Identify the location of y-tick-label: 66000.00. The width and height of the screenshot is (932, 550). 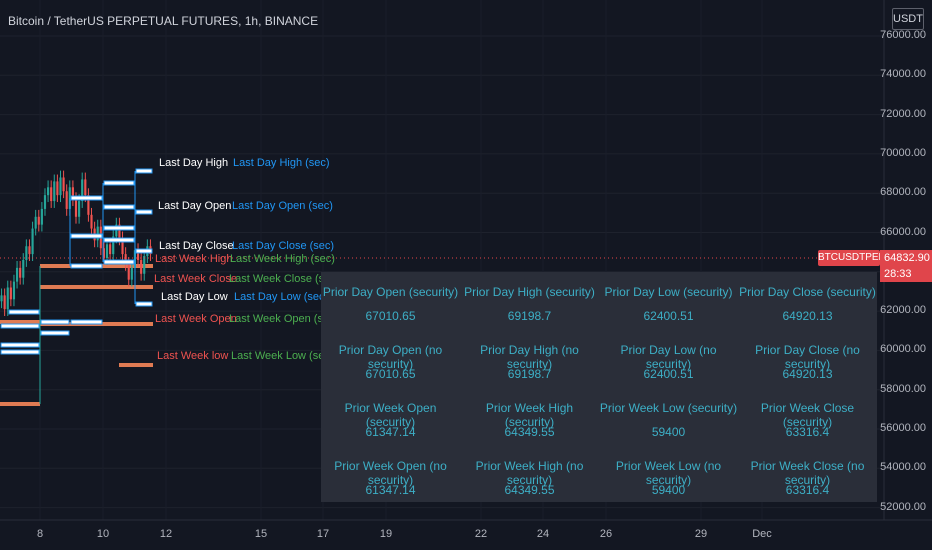
(903, 231).